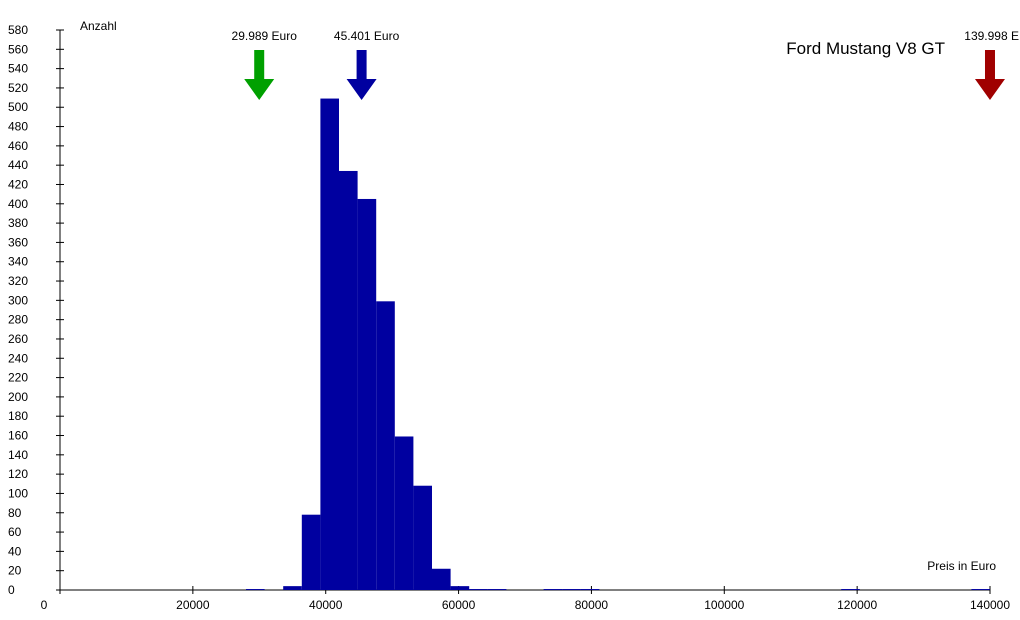  Describe the element at coordinates (18, 88) in the screenshot. I see `y-tick-label: 520` at that location.